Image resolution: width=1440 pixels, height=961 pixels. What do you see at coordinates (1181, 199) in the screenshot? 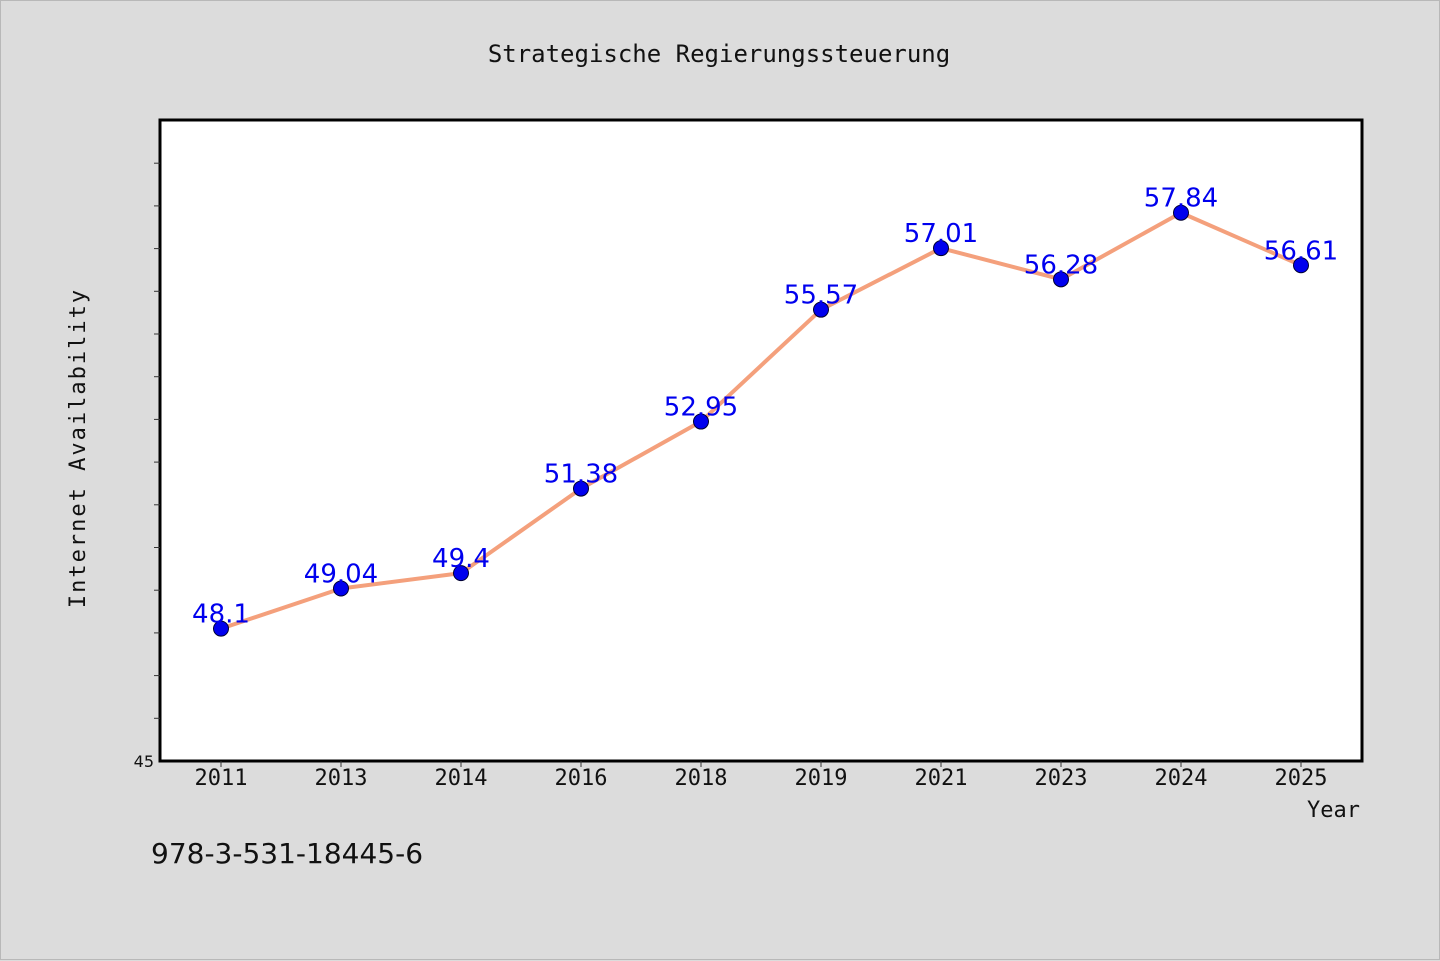
I see `data-label: 57.84` at bounding box center [1181, 199].